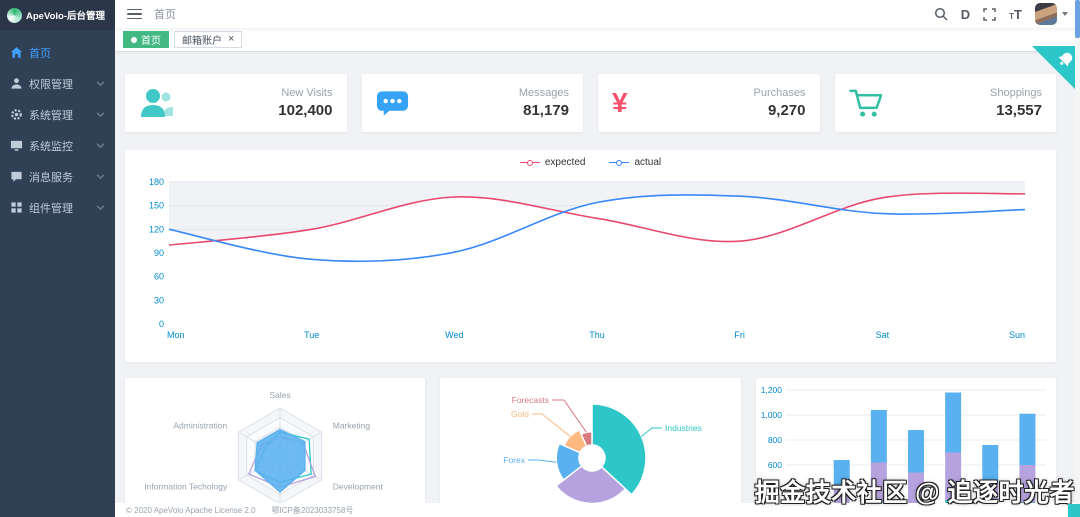 The width and height of the screenshot is (1080, 517). I want to click on pie-chart: Forecasts Gold Forex Industries, so click(603, 450).